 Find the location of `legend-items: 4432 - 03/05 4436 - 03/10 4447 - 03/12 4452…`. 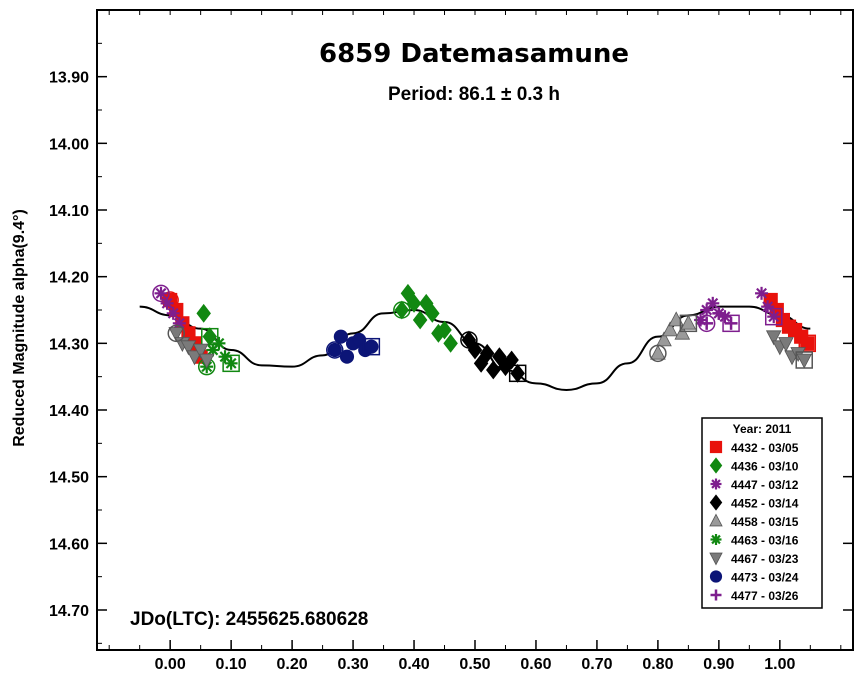

legend-items: 4432 - 03/05 4436 - 03/10 4447 - 03/12 4452… is located at coordinates (754, 521).